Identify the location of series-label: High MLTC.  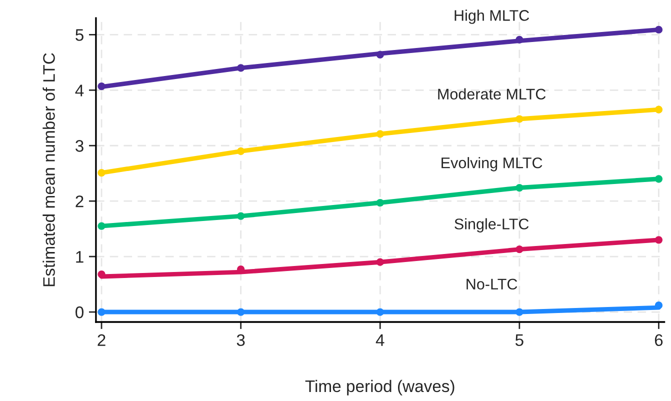
(492, 17).